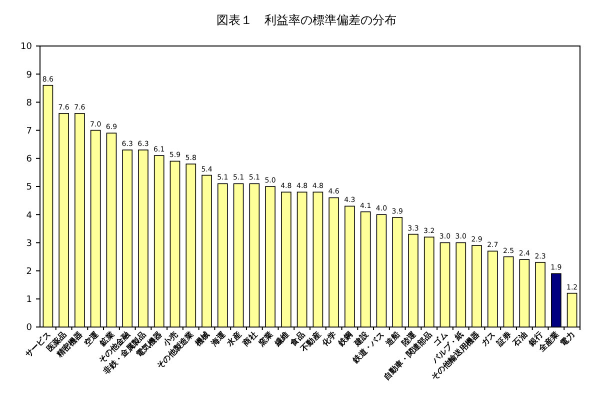  Describe the element at coordinates (202, 339) in the screenshot. I see `x-tick-label: 機械` at that location.